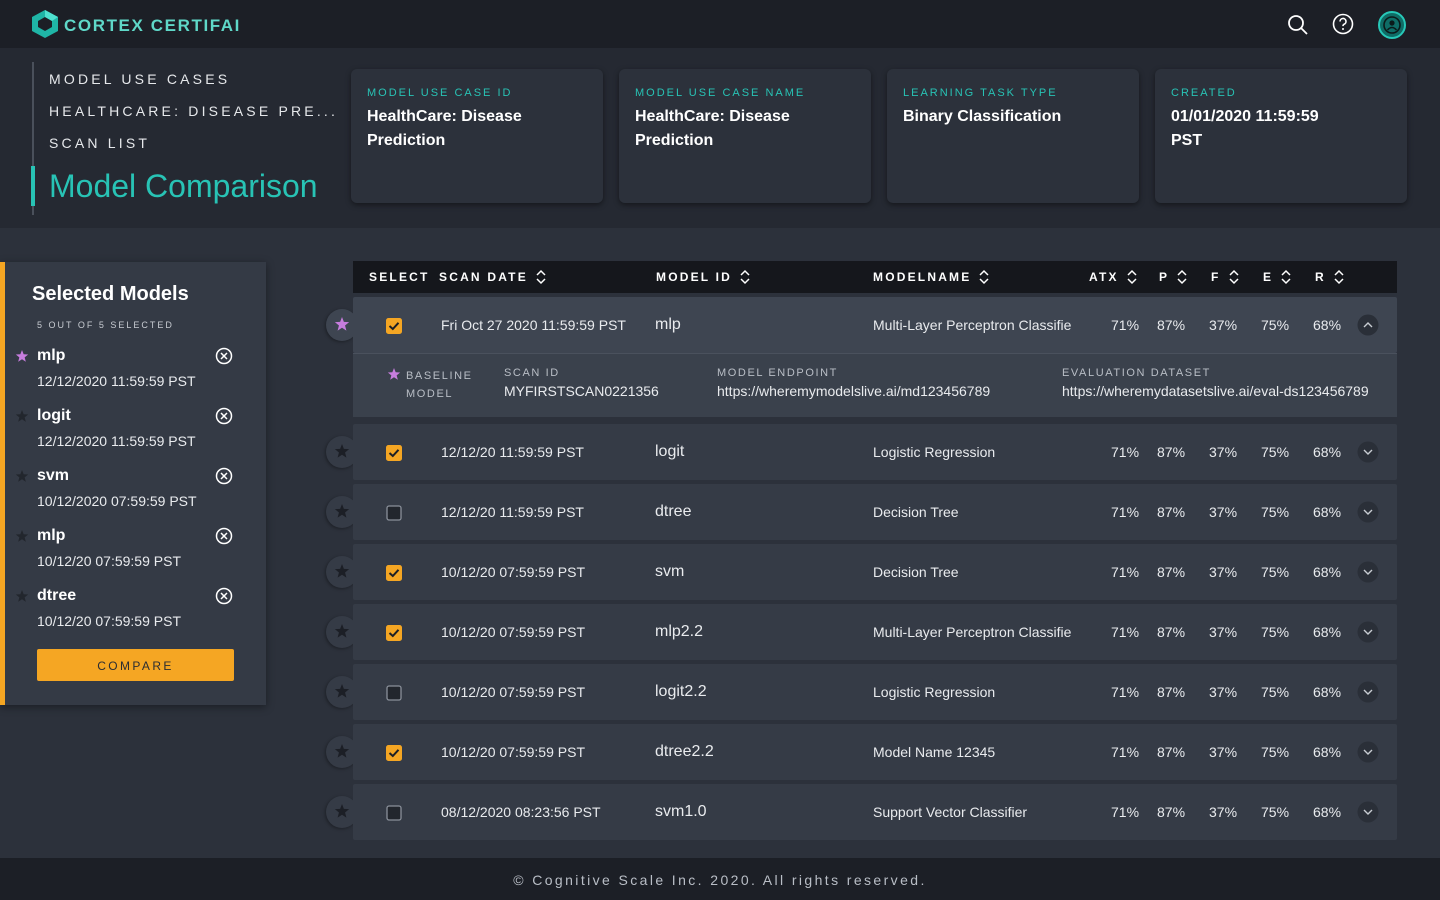 This screenshot has width=1440, height=900. Describe the element at coordinates (1171, 452) in the screenshot. I see `p: 87%` at that location.